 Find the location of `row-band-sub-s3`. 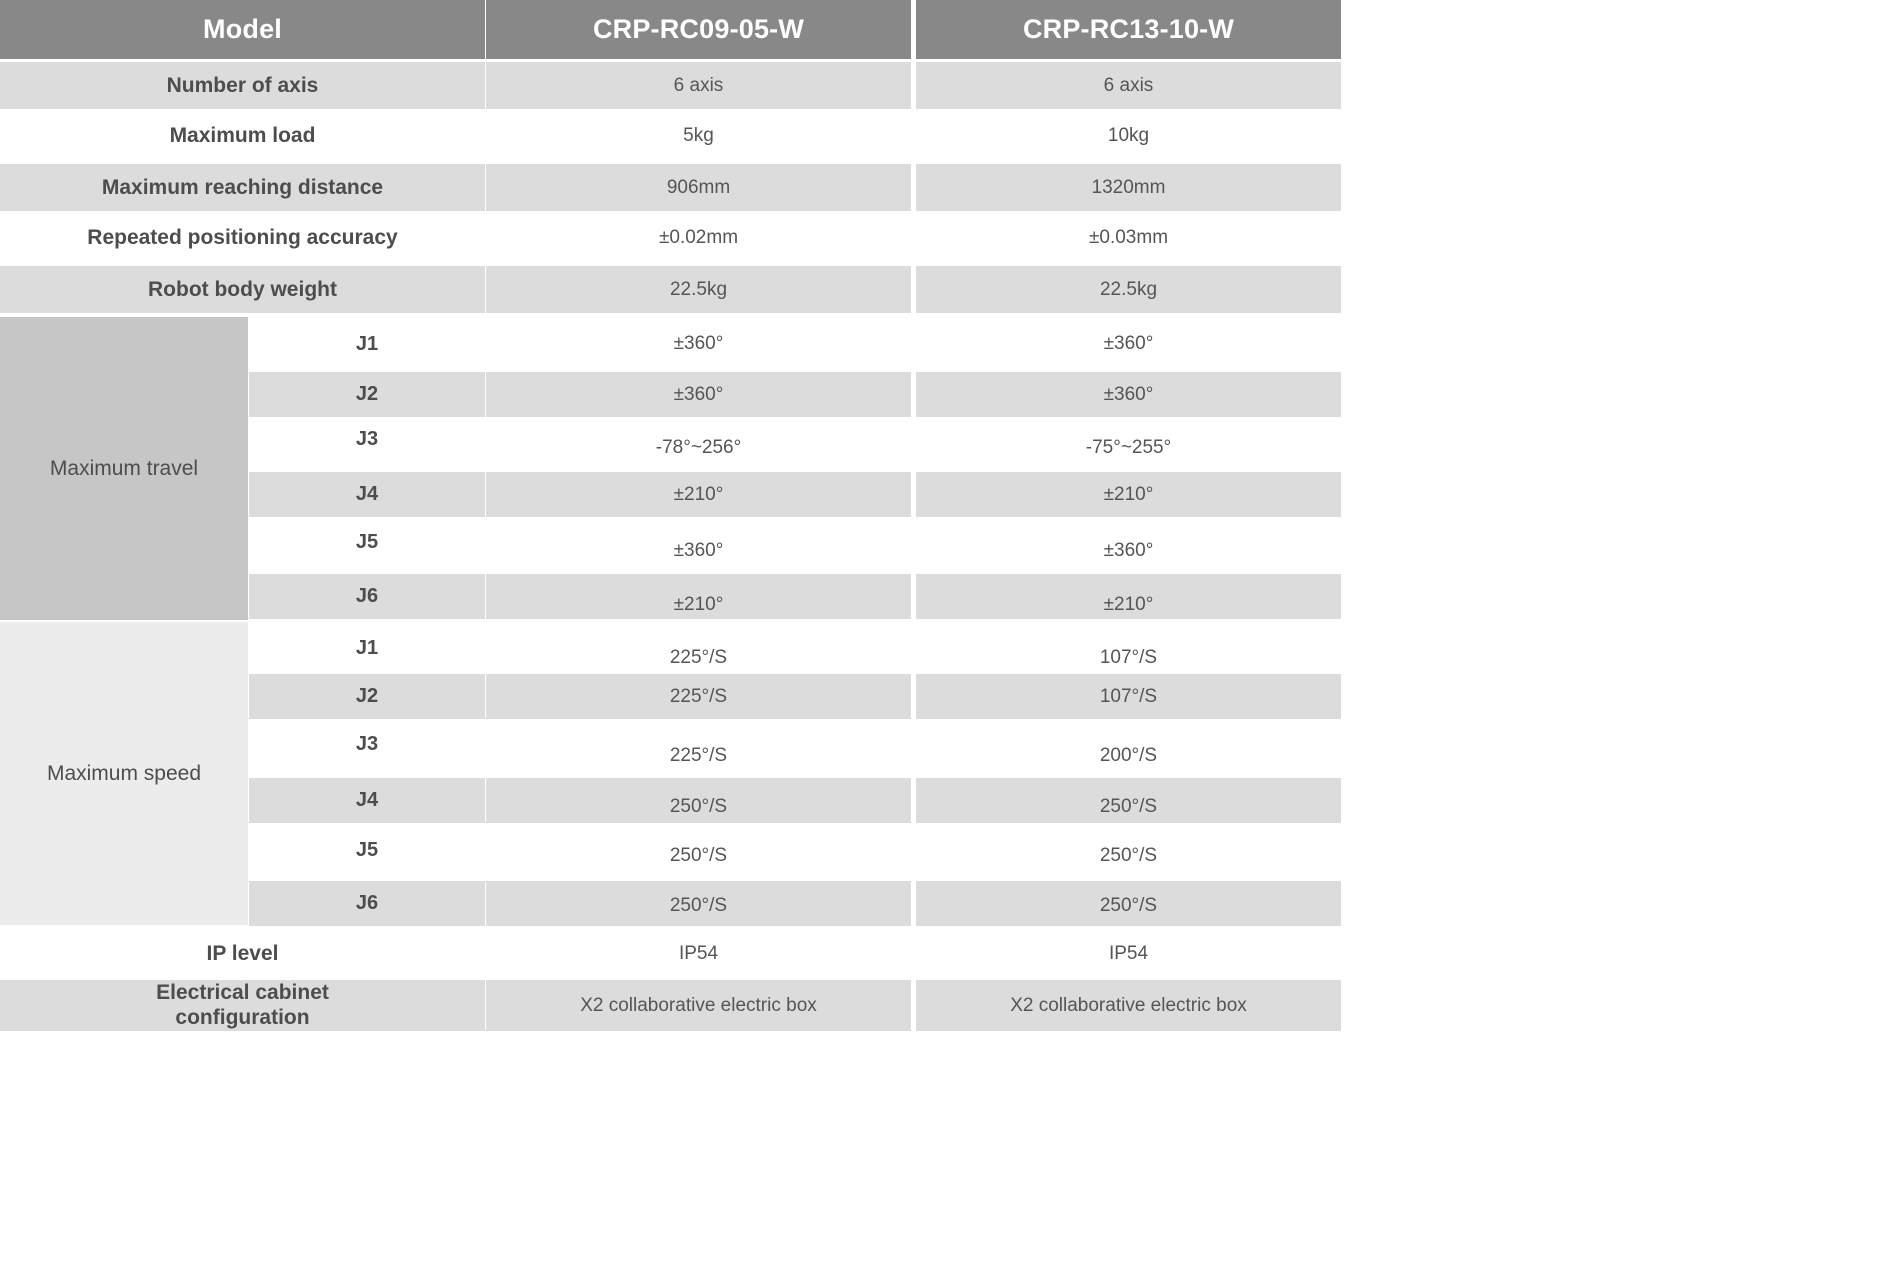

row-band-sub-s3 is located at coordinates (367, 800).